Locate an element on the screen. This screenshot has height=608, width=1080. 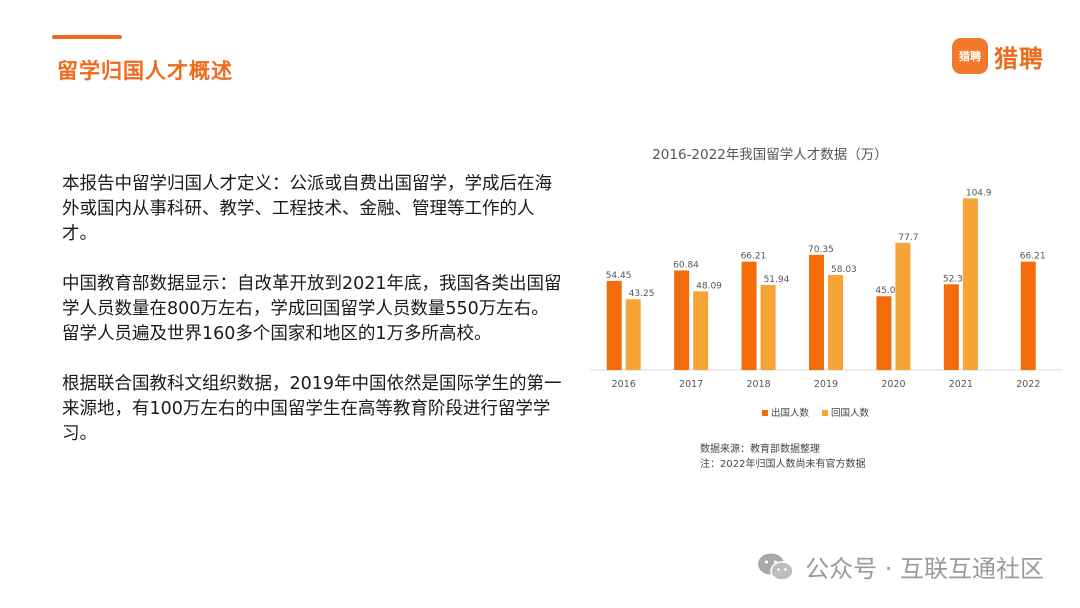
brand-logo: 猎聘 猎聘 is located at coordinates (998, 56).